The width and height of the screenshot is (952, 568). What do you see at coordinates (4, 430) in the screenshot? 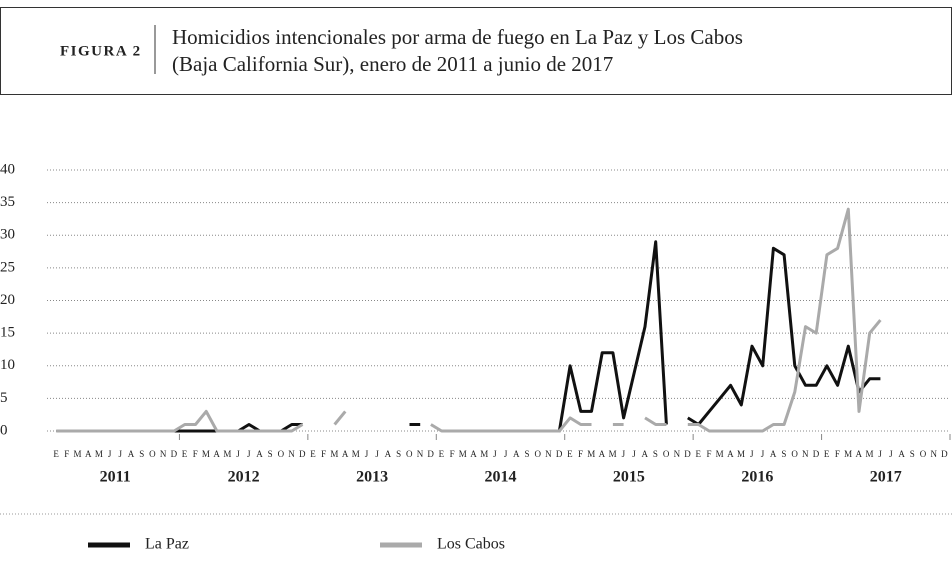
I see `y-tick-label: 0` at bounding box center [4, 430].